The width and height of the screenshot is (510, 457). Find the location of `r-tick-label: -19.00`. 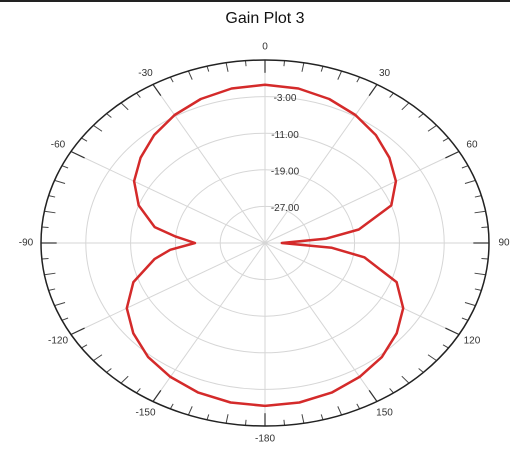

r-tick-label: -19.00 is located at coordinates (285, 171).